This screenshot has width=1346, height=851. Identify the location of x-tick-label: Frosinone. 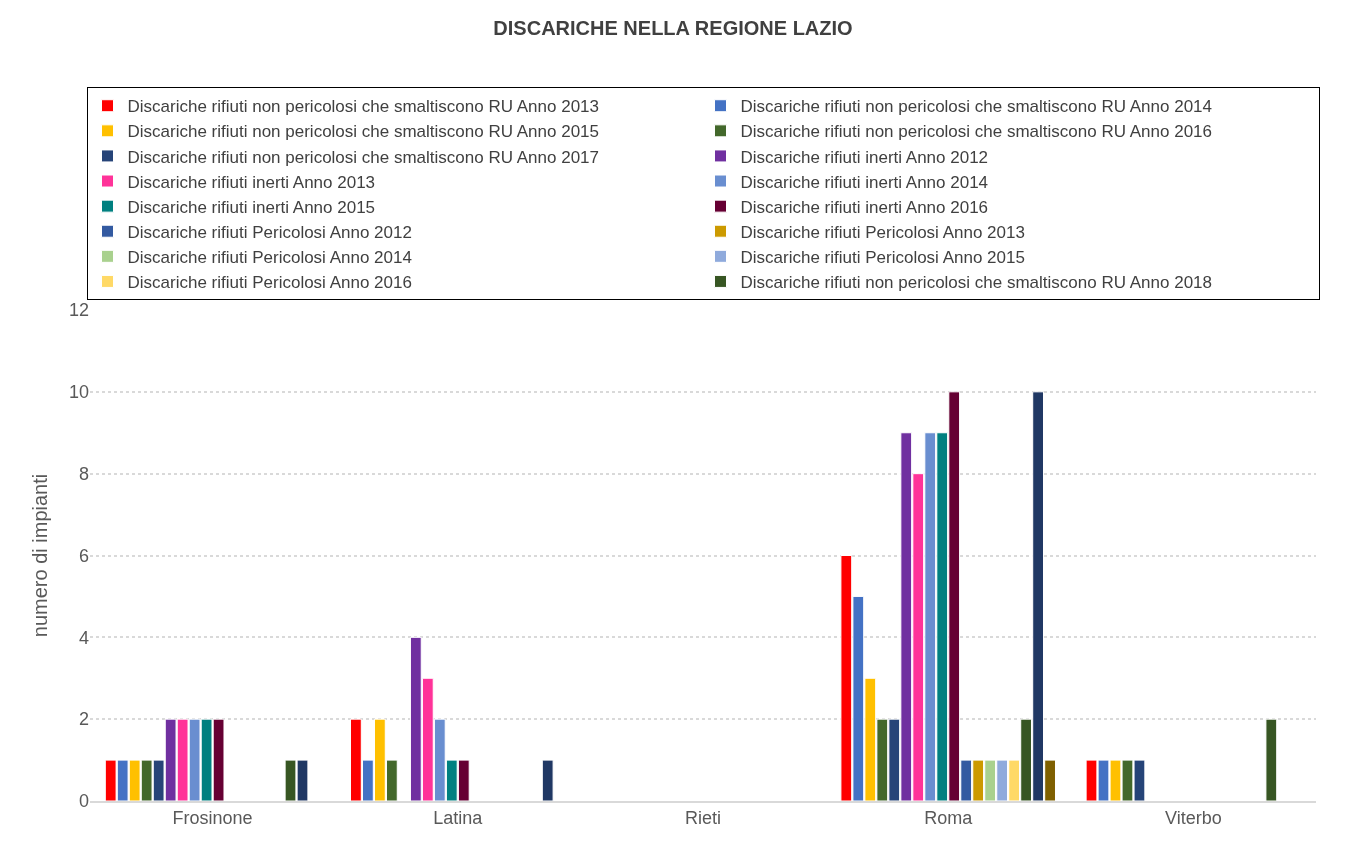
(212, 818).